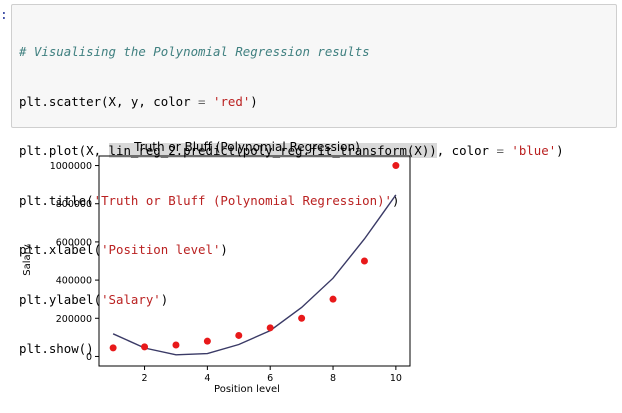  Describe the element at coordinates (396, 378) in the screenshot. I see `x-tick-label: 10` at that location.